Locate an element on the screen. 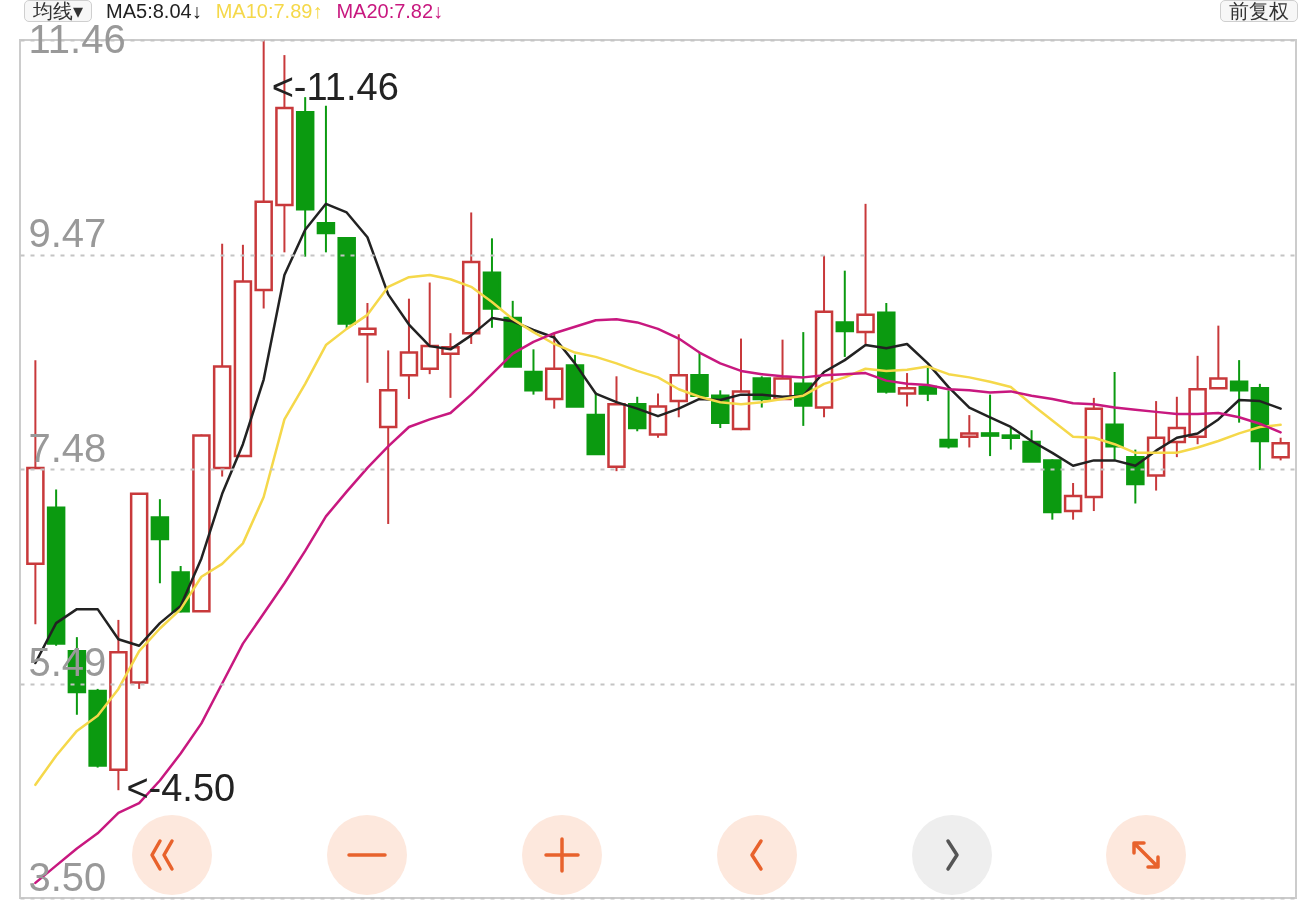 This screenshot has height=901, width=1316. y-tick-label: 3.50 is located at coordinates (67, 876).